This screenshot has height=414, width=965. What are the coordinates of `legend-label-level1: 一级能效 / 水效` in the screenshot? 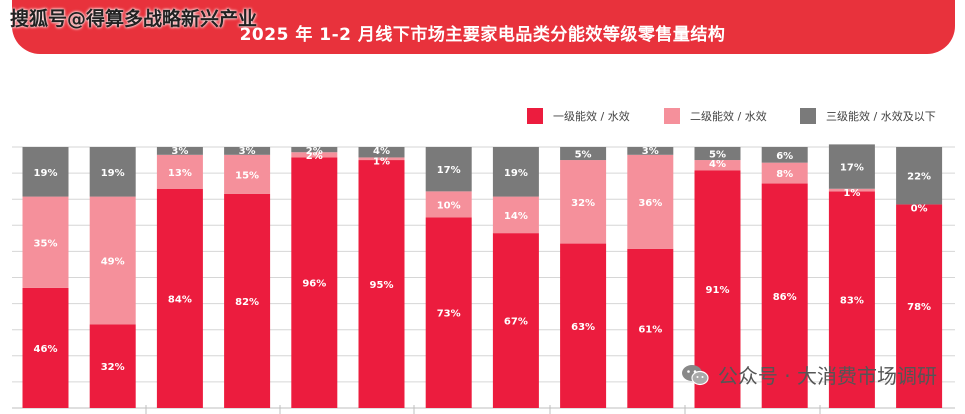 It's located at (591, 116).